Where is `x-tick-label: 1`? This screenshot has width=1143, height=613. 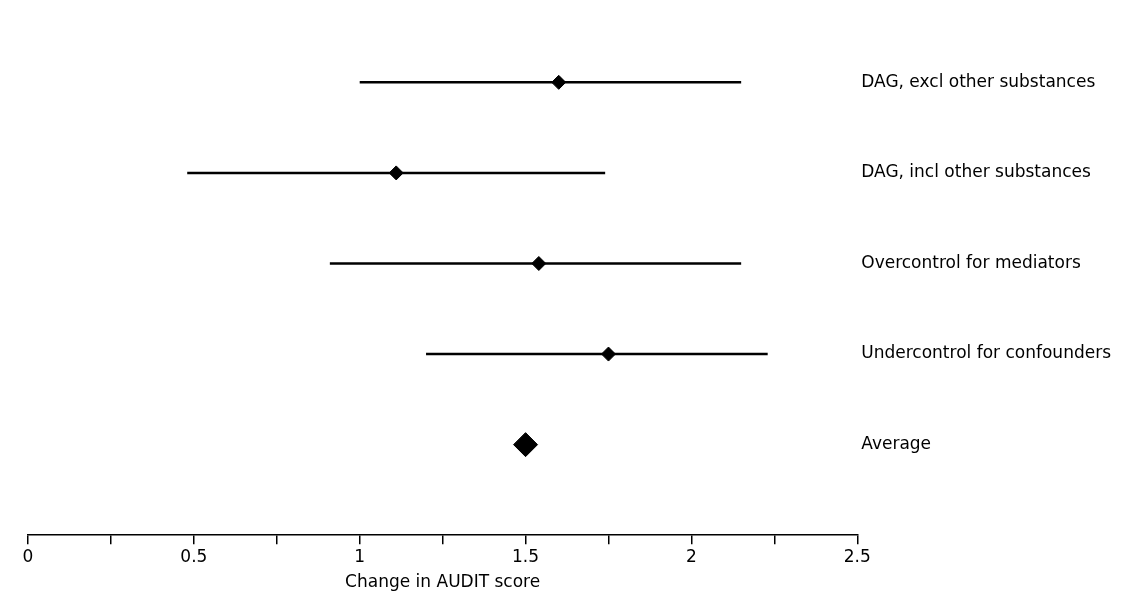
x-tick-label: 1 is located at coordinates (360, 555).